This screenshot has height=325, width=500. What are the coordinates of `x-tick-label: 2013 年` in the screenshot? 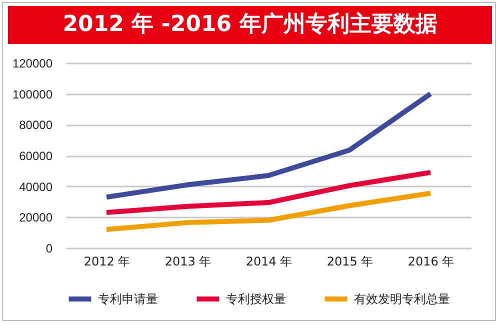 It's located at (188, 261).